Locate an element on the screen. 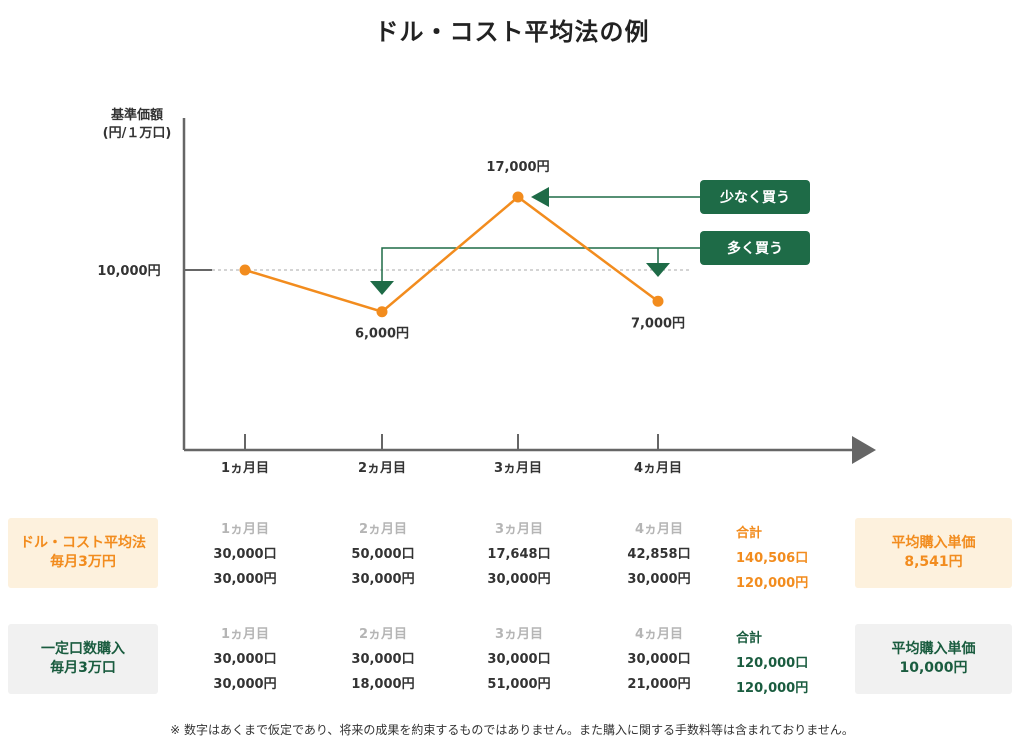 The image size is (1024, 747). units-cell: 17,648口 is located at coordinates (519, 554).